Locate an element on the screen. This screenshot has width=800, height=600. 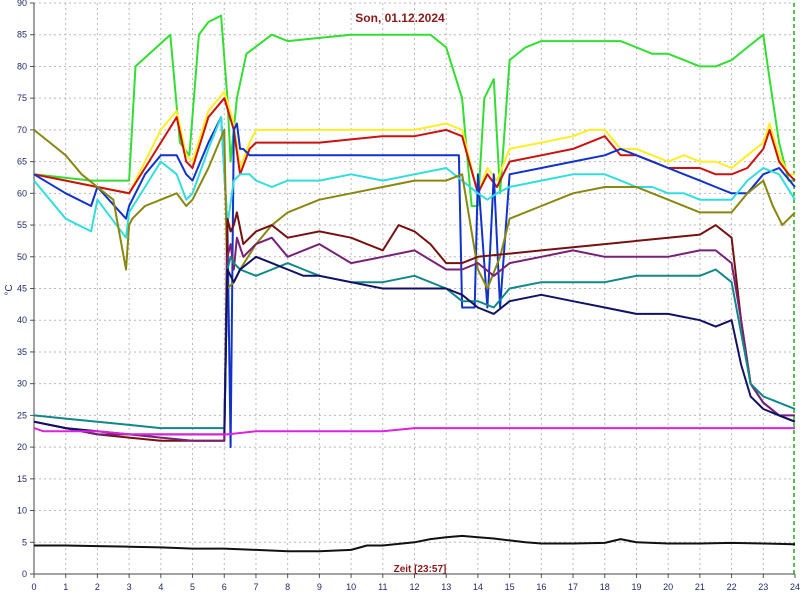
y-tick-label: 60 is located at coordinates (22, 193).